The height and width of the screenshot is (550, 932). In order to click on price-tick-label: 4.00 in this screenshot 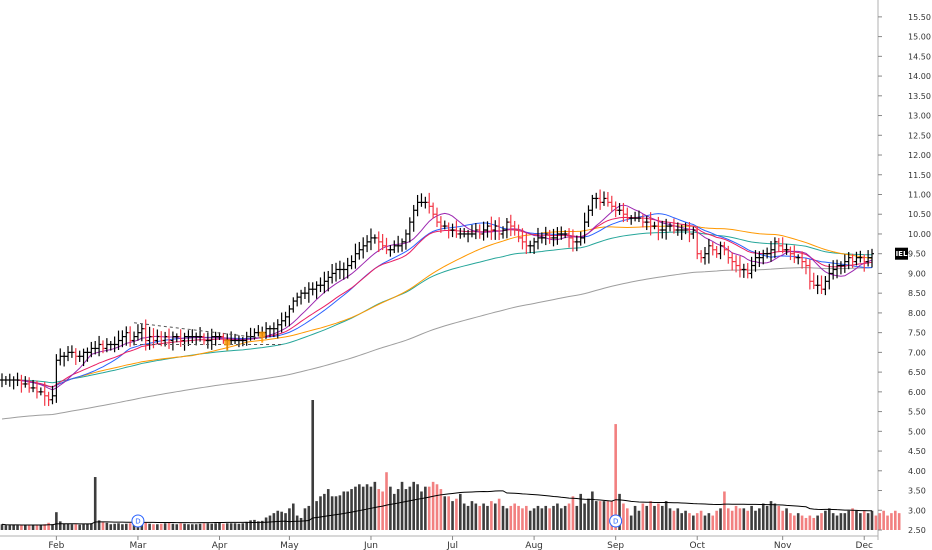, I will do `click(917, 471)`.